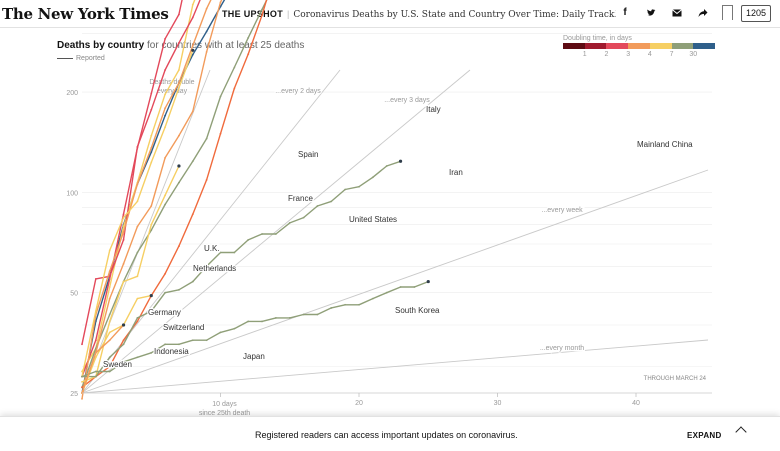 The width and height of the screenshot is (780, 451). I want to click on chart-title-bold: Deaths by country, so click(101, 45).